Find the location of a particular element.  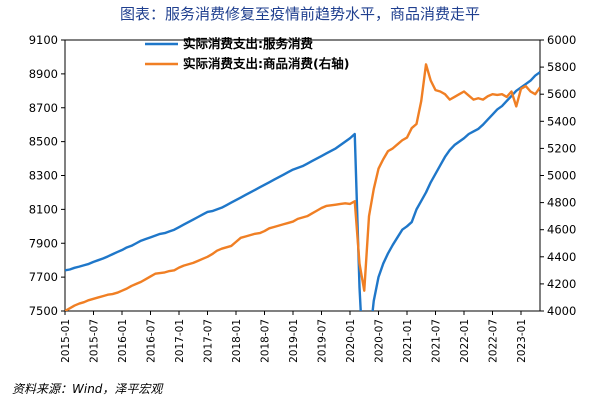

y-left-tick-label: 8700 is located at coordinates (43, 108).